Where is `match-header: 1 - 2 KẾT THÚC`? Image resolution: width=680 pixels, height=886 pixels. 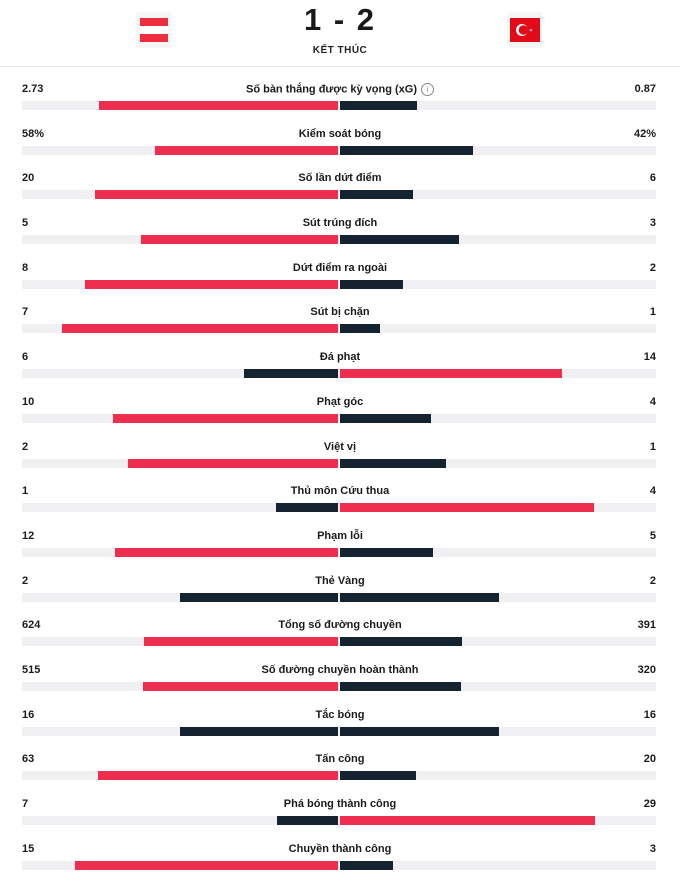
match-header: 1 - 2 KẾT THÚC is located at coordinates (340, 33).